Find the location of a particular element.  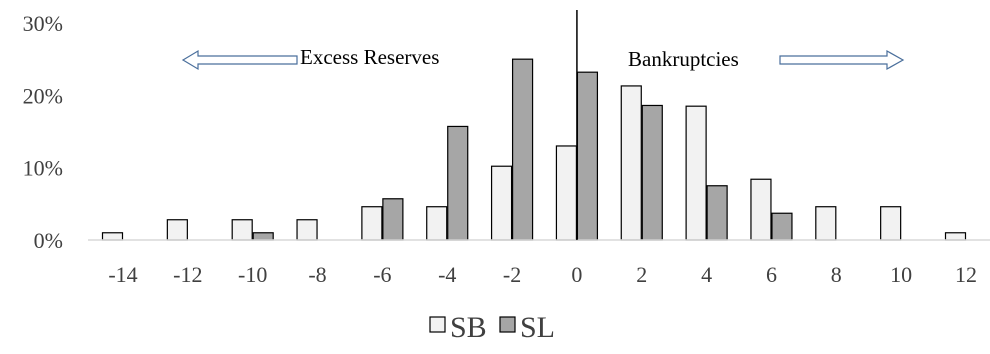

y-axis-tick-labels: 0% 10% 20% 30% is located at coordinates (43, 132).